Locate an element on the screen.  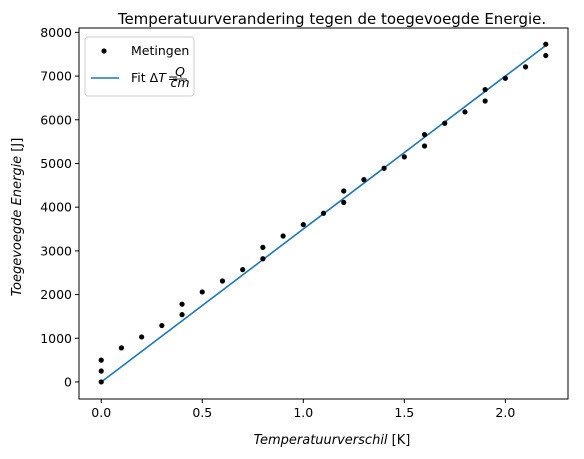
x-axis-label: Temperatuurverschil [K] is located at coordinates (332, 440).